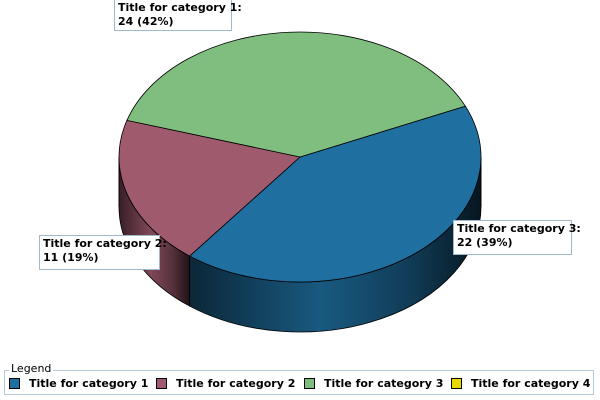 Image resolution: width=600 pixels, height=400 pixels. Describe the element at coordinates (105, 243) in the screenshot. I see `callout-text-2-1: Title for category 2:` at that location.